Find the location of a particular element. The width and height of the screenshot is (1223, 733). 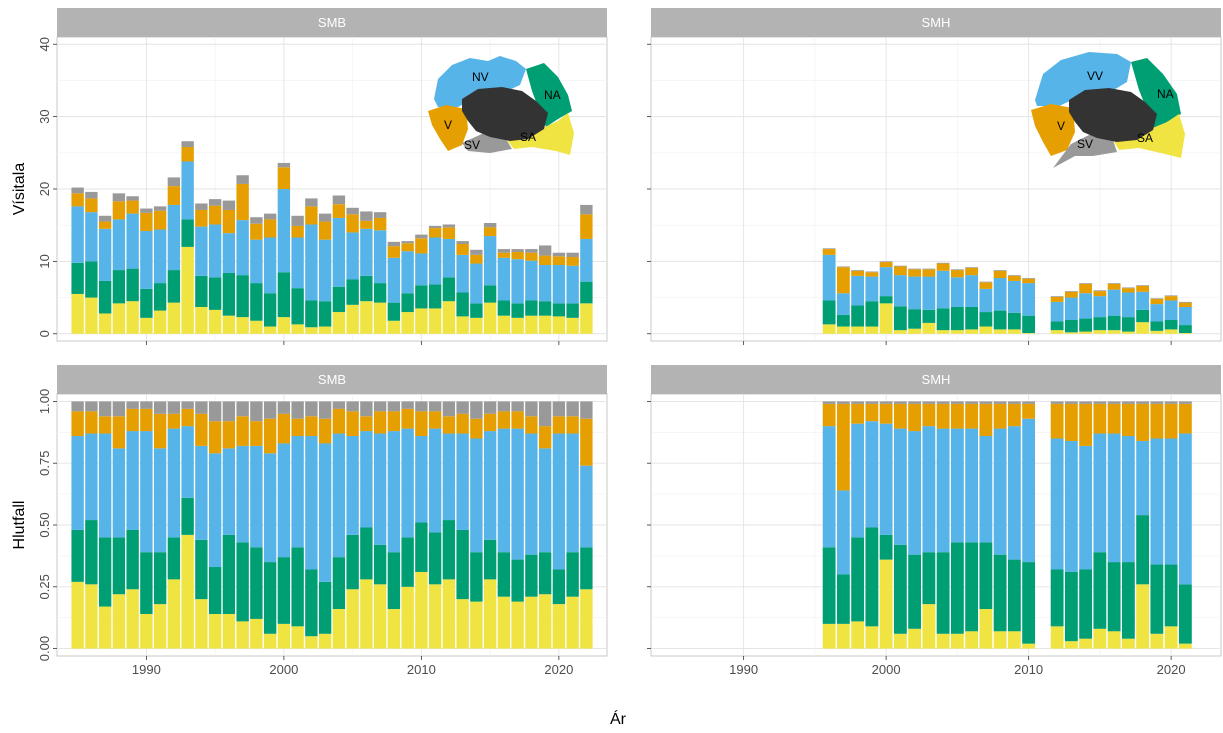

map-region-sv is located at coordinates (1085, 151).